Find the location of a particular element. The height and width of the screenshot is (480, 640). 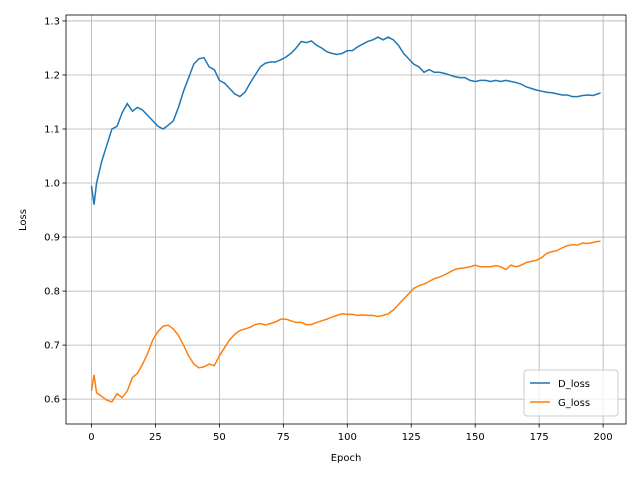

x-tick-label: 100 is located at coordinates (347, 437).